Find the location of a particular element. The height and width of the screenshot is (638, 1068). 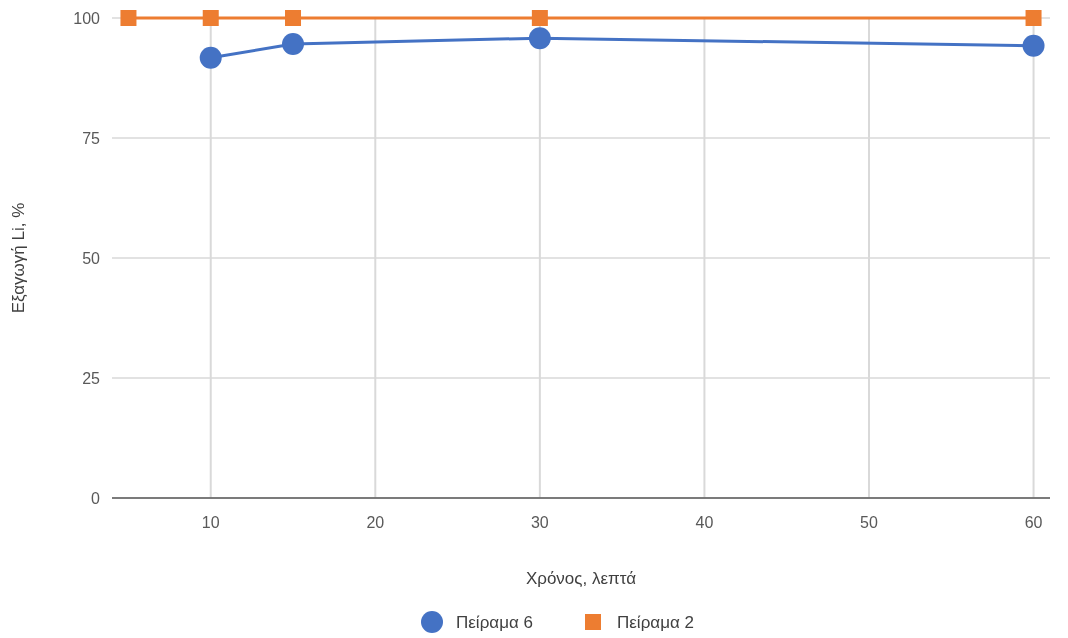

legend-label: Πείραμα 2 is located at coordinates (655, 622).